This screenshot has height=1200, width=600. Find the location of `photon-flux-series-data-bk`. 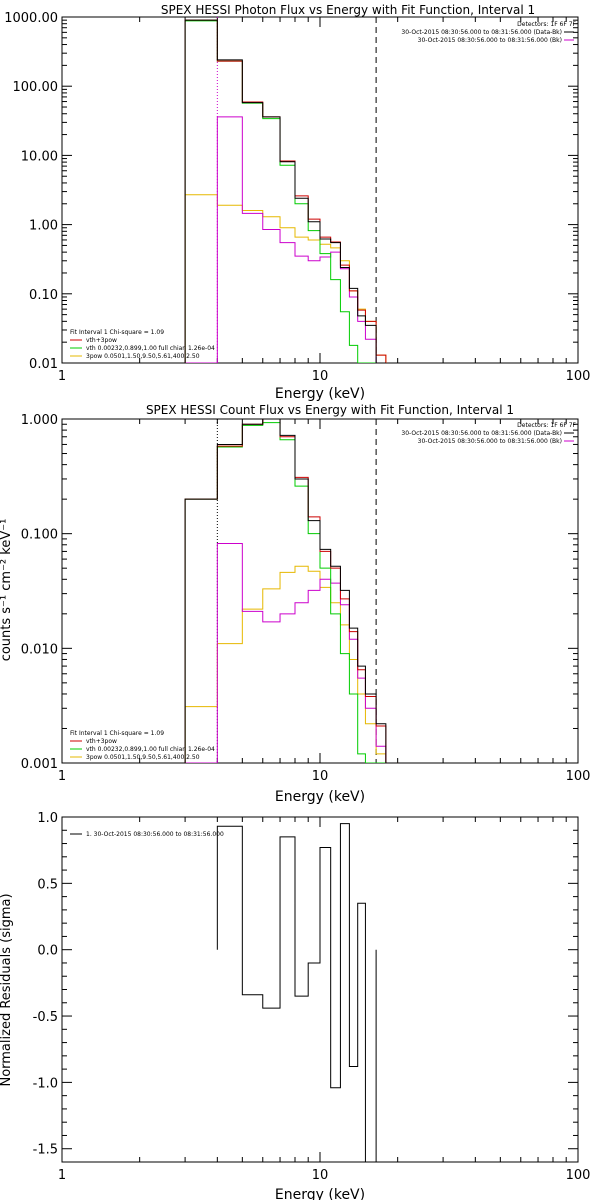

photon-flux-series-data-bk is located at coordinates (285, 191).